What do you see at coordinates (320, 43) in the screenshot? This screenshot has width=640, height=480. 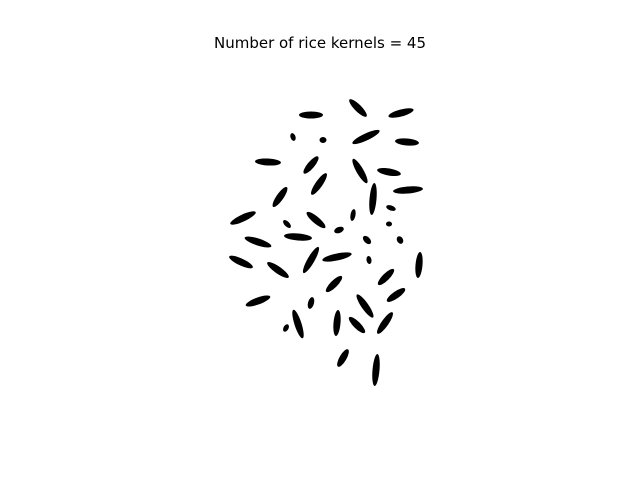 I see `figure-title: Number of rice kernels = 45` at bounding box center [320, 43].